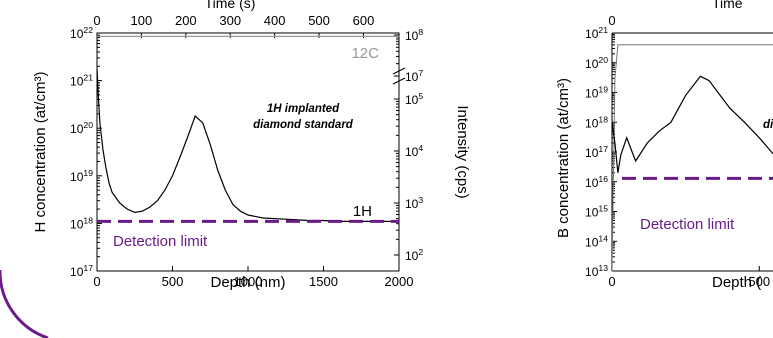  What do you see at coordinates (319, 20) in the screenshot?
I see `top-tick-label: 500` at bounding box center [319, 20].